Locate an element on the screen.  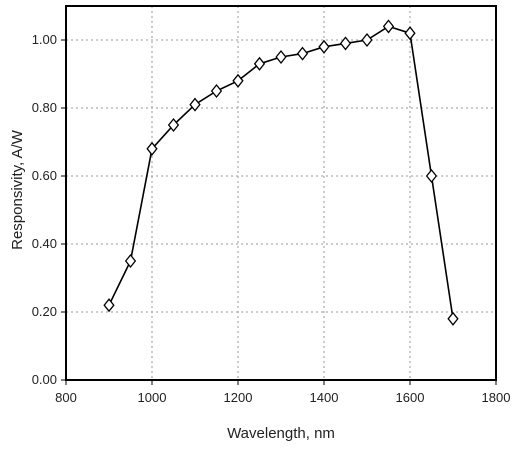
y-tick-label: 0.60 is located at coordinates (44, 175).